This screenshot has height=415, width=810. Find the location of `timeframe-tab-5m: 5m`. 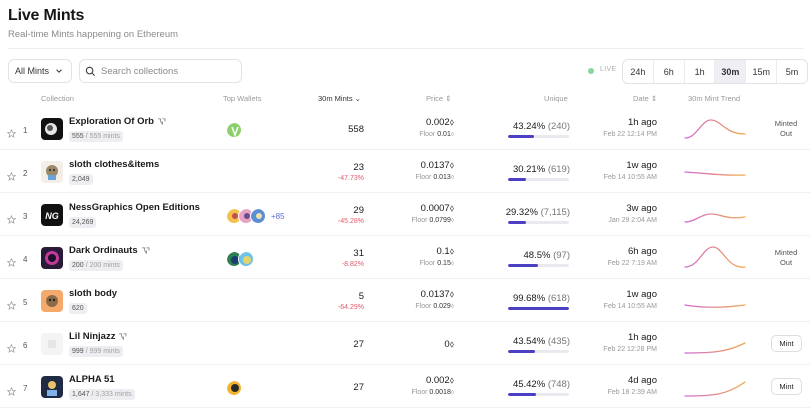

timeframe-tab-5m: 5m is located at coordinates (792, 71).